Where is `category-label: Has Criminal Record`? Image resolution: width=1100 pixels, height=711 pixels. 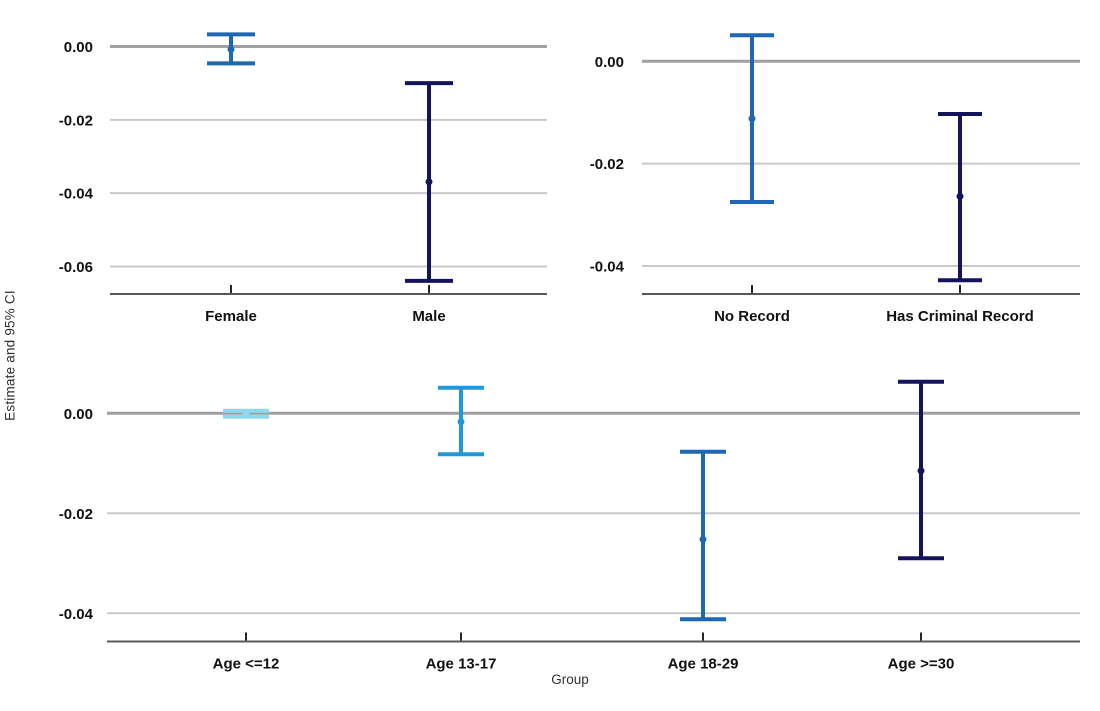 category-label: Has Criminal Record is located at coordinates (960, 316).